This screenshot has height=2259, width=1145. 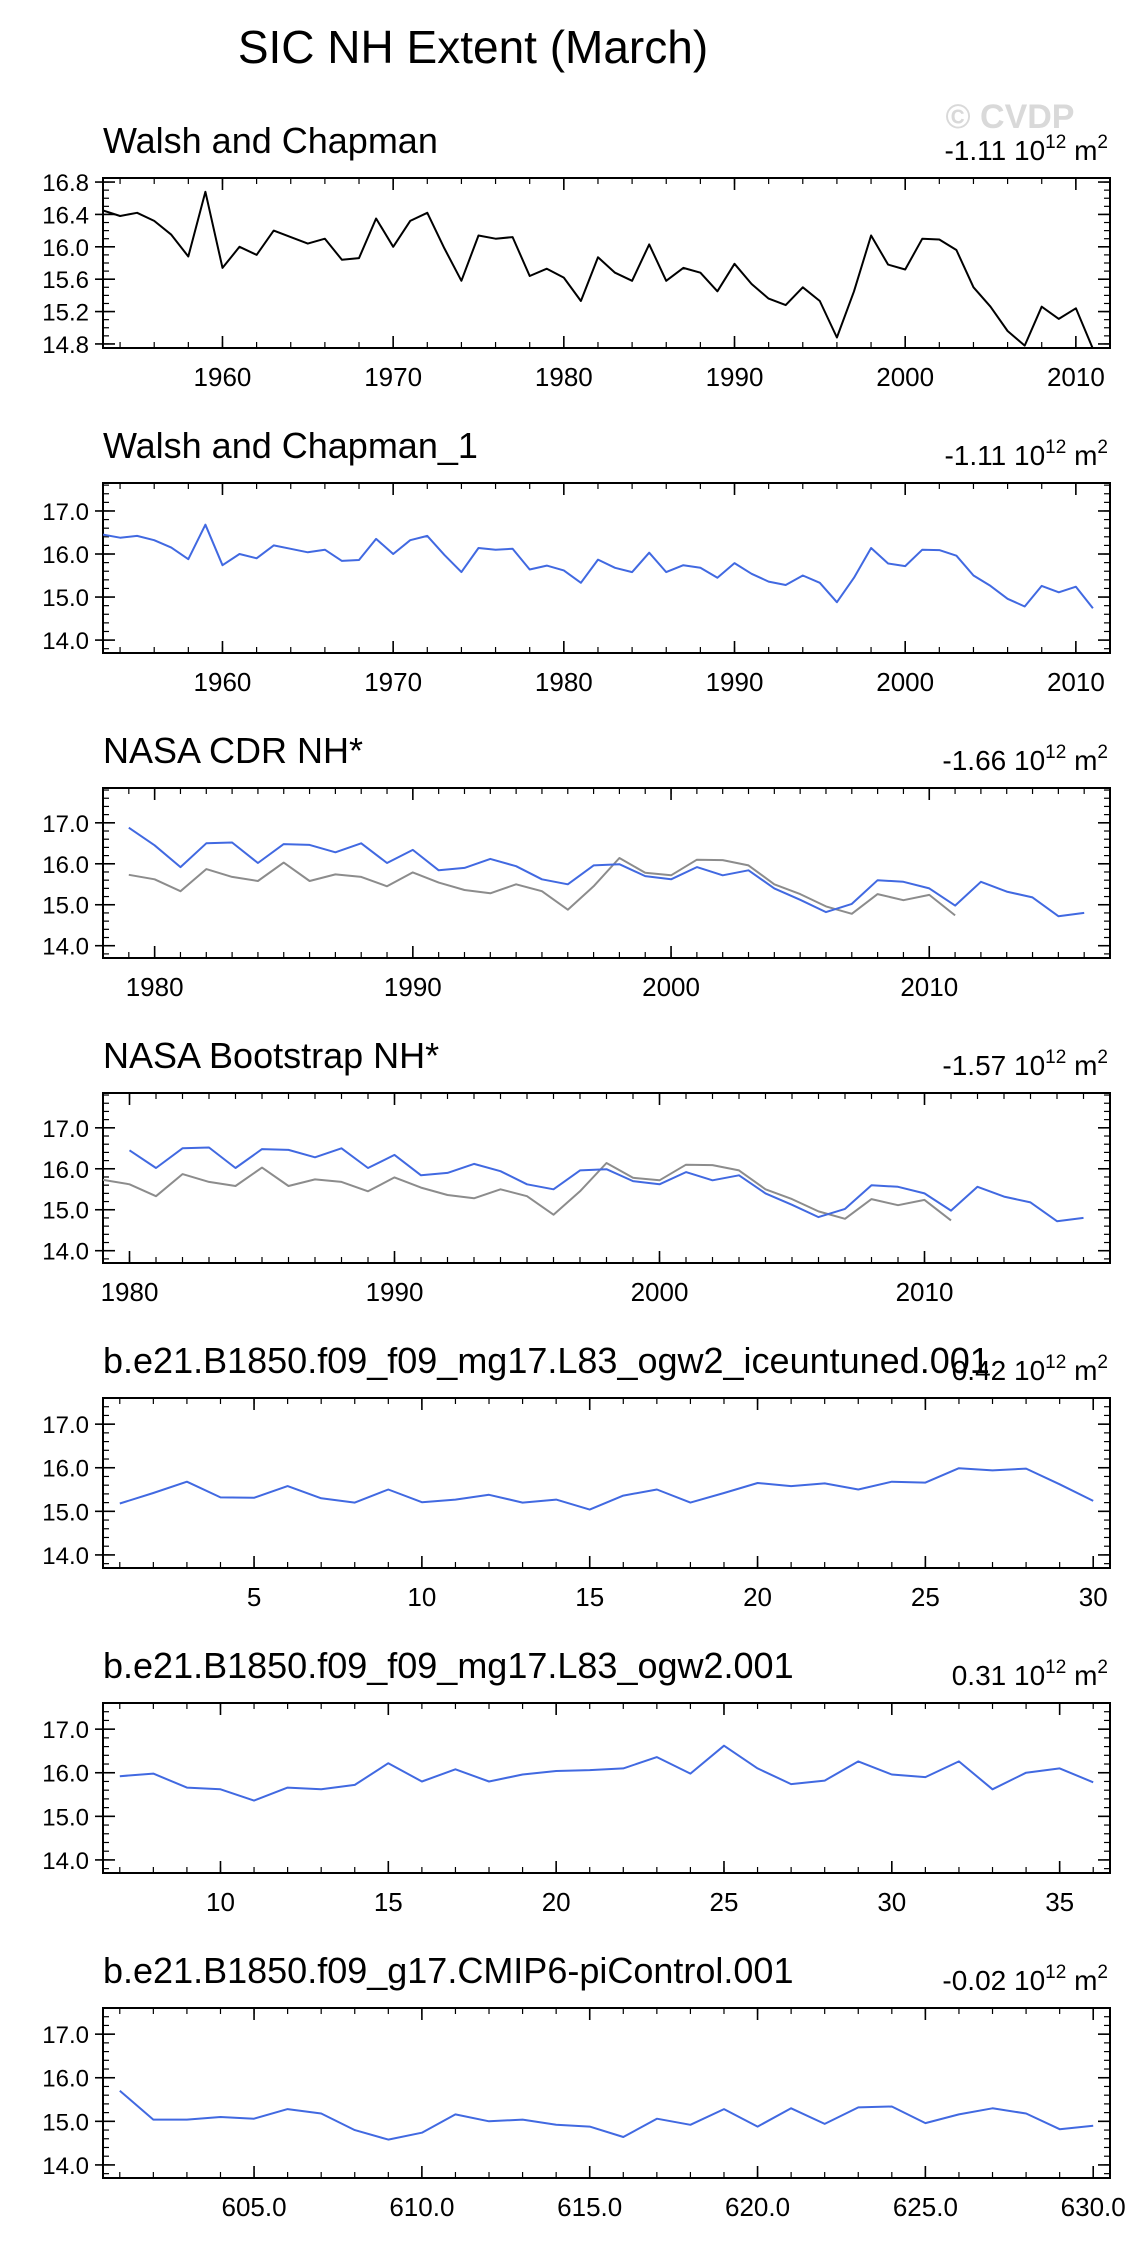 What do you see at coordinates (223, 682) in the screenshot?
I see `x-tick-label: 1960` at bounding box center [223, 682].